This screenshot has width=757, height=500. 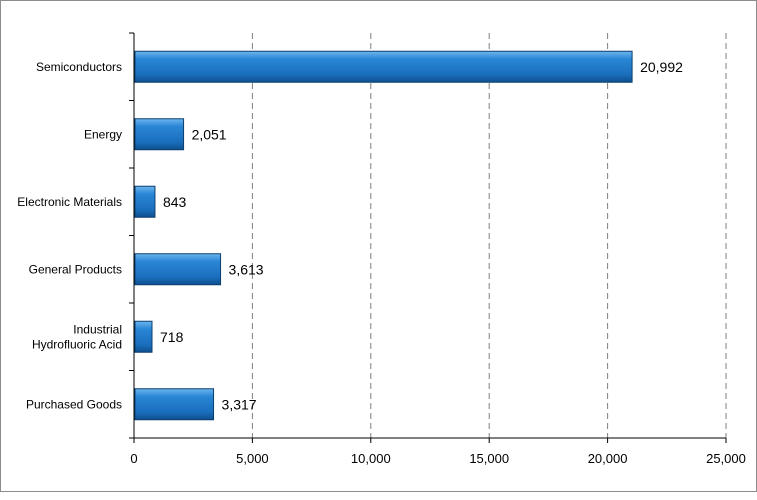 What do you see at coordinates (74, 404) in the screenshot?
I see `category-label-5-0: Purchased Goods` at bounding box center [74, 404].